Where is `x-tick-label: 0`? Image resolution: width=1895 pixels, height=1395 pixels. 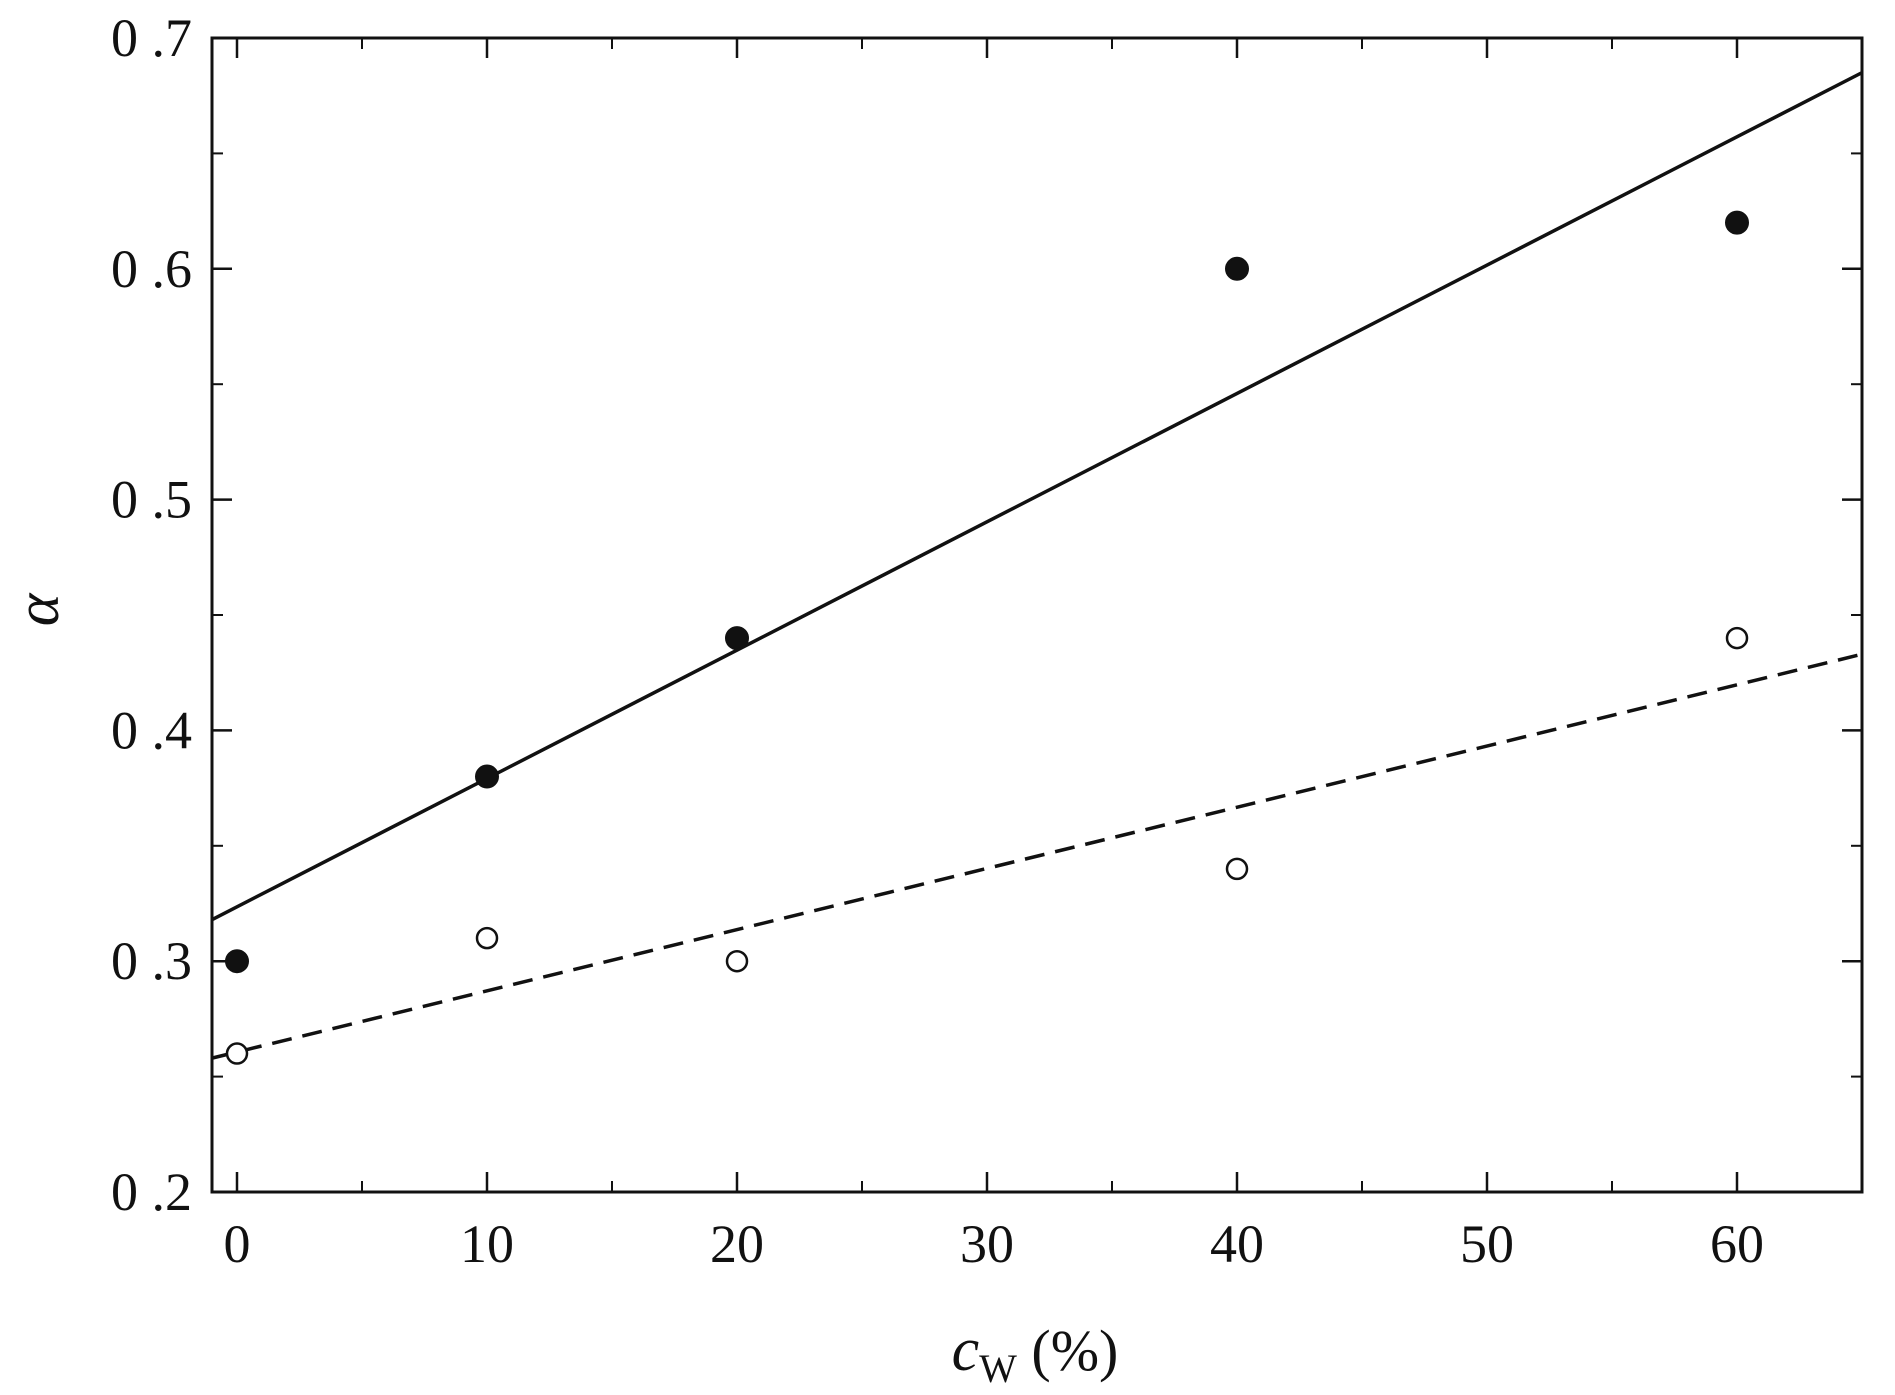 x-tick-label: 0 is located at coordinates (237, 1244).